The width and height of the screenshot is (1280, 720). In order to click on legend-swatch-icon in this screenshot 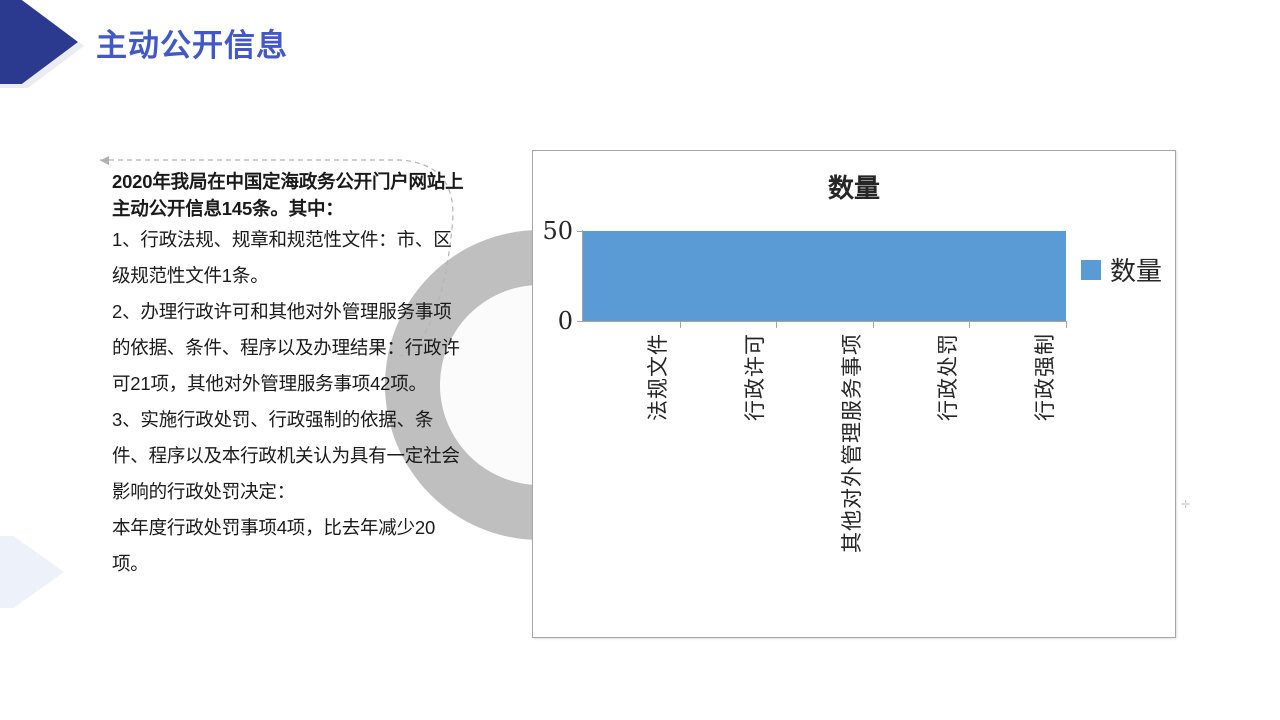, I will do `click(1091, 269)`.